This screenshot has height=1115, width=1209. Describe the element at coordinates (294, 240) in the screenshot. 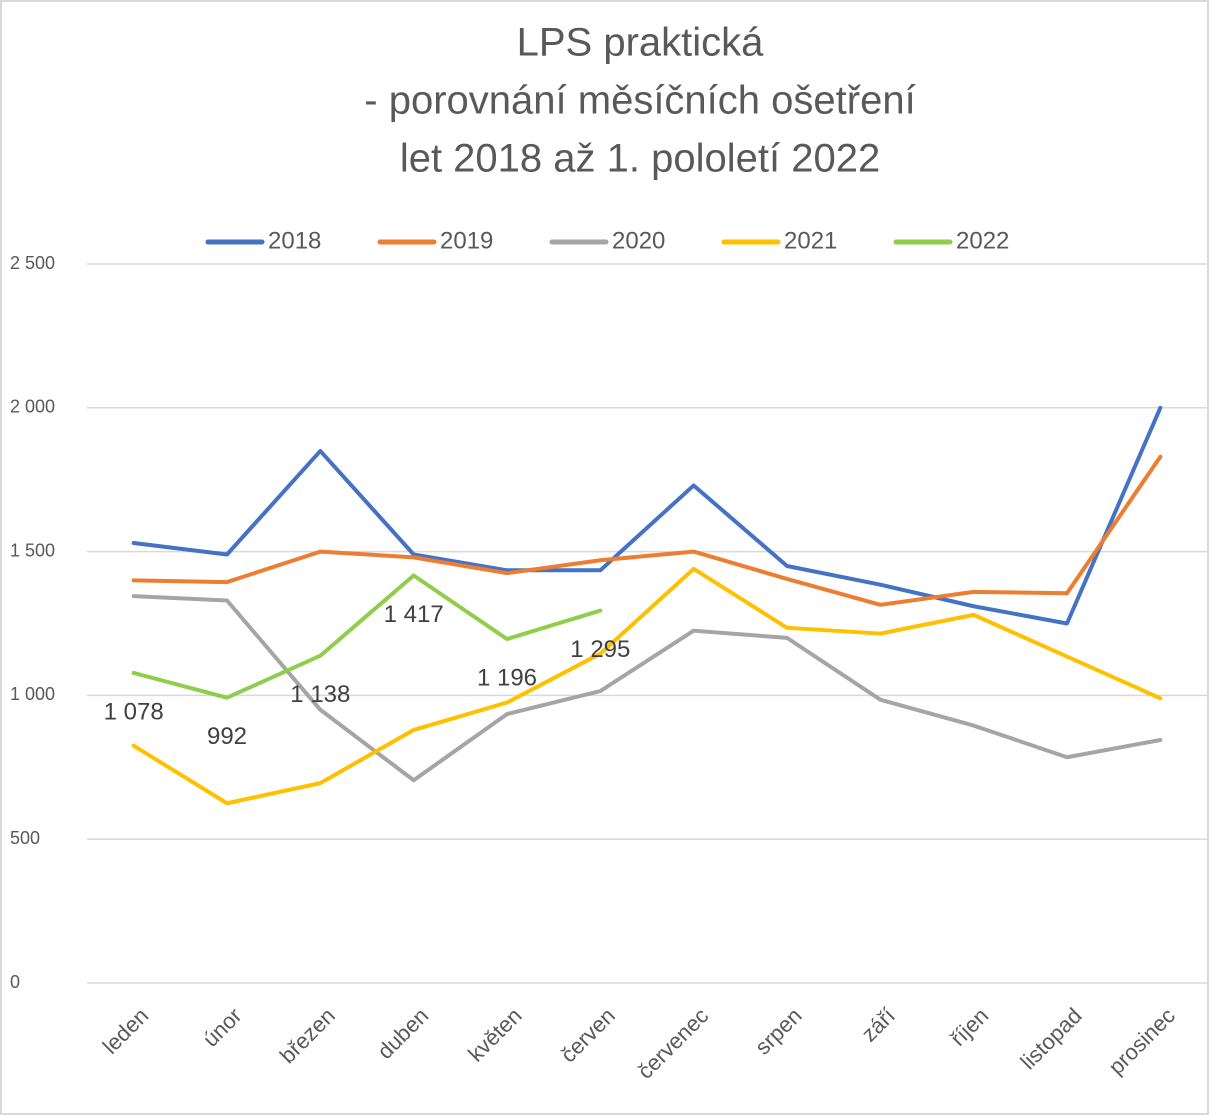

I see `legend-label: 2018` at that location.